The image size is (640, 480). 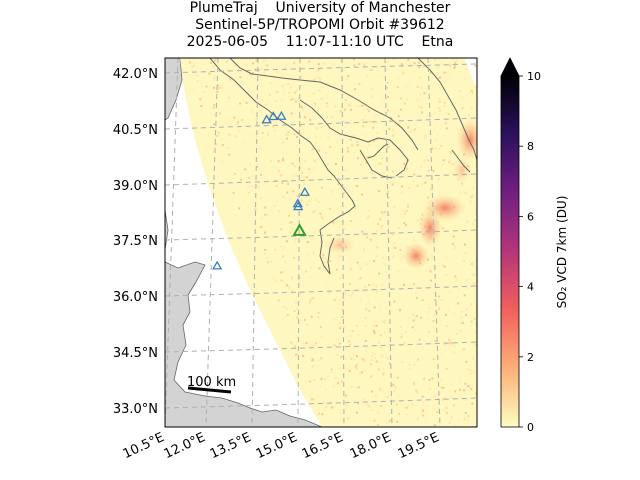 I want to click on colorbar-extend-arrow, so click(x=510, y=67).